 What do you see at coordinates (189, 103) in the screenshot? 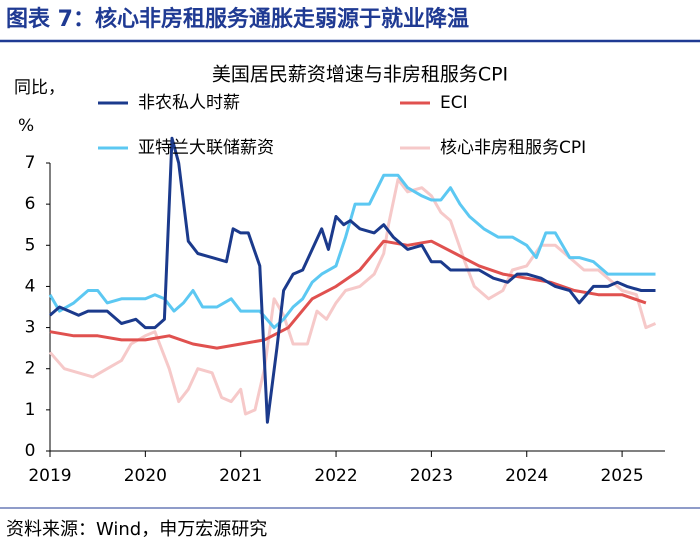
I see `legend-label: 非农私人时薪` at bounding box center [189, 103].